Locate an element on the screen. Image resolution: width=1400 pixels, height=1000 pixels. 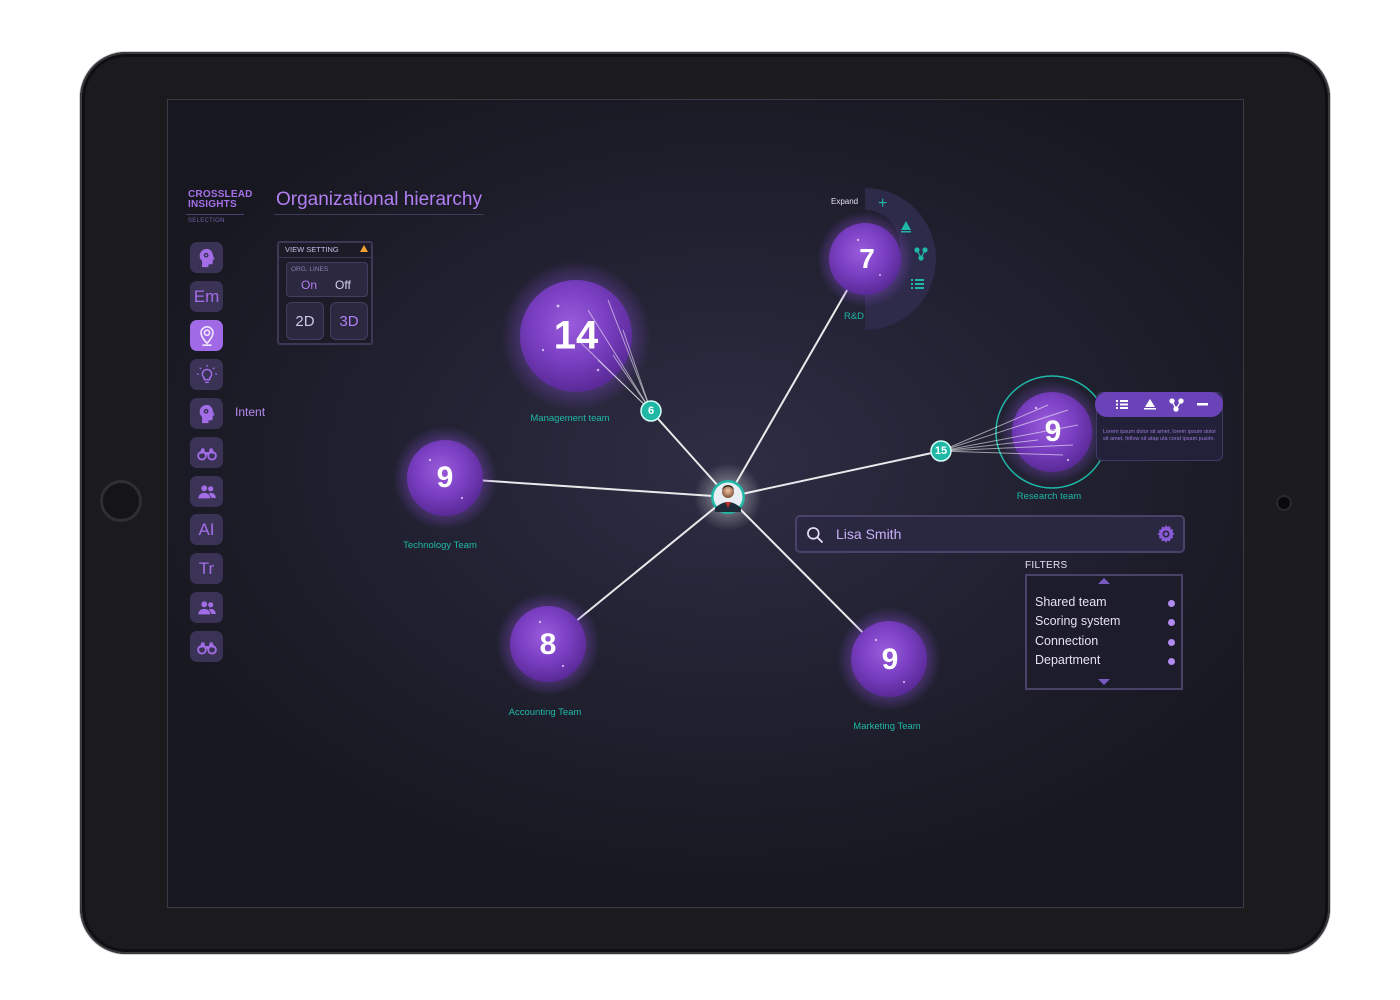
sidebar-item-idea is located at coordinates (206, 374).